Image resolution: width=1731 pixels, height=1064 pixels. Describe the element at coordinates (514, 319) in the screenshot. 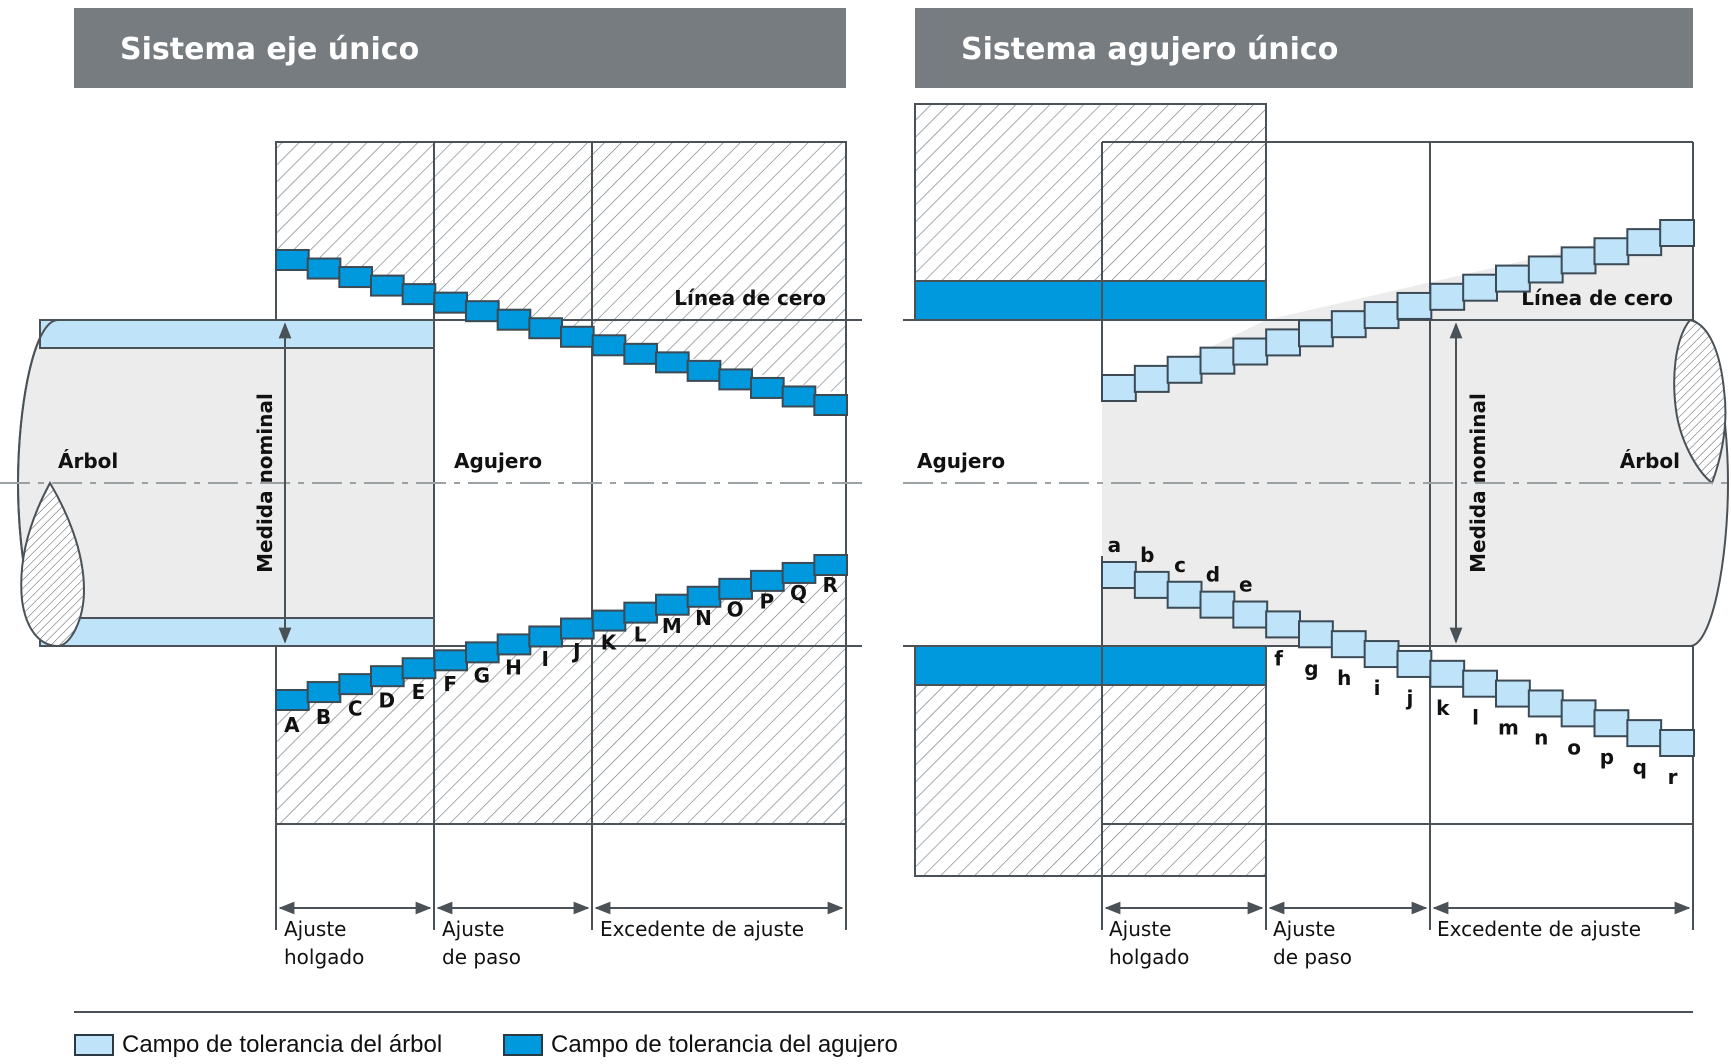

I see `left-hole-zone-top-H` at that location.